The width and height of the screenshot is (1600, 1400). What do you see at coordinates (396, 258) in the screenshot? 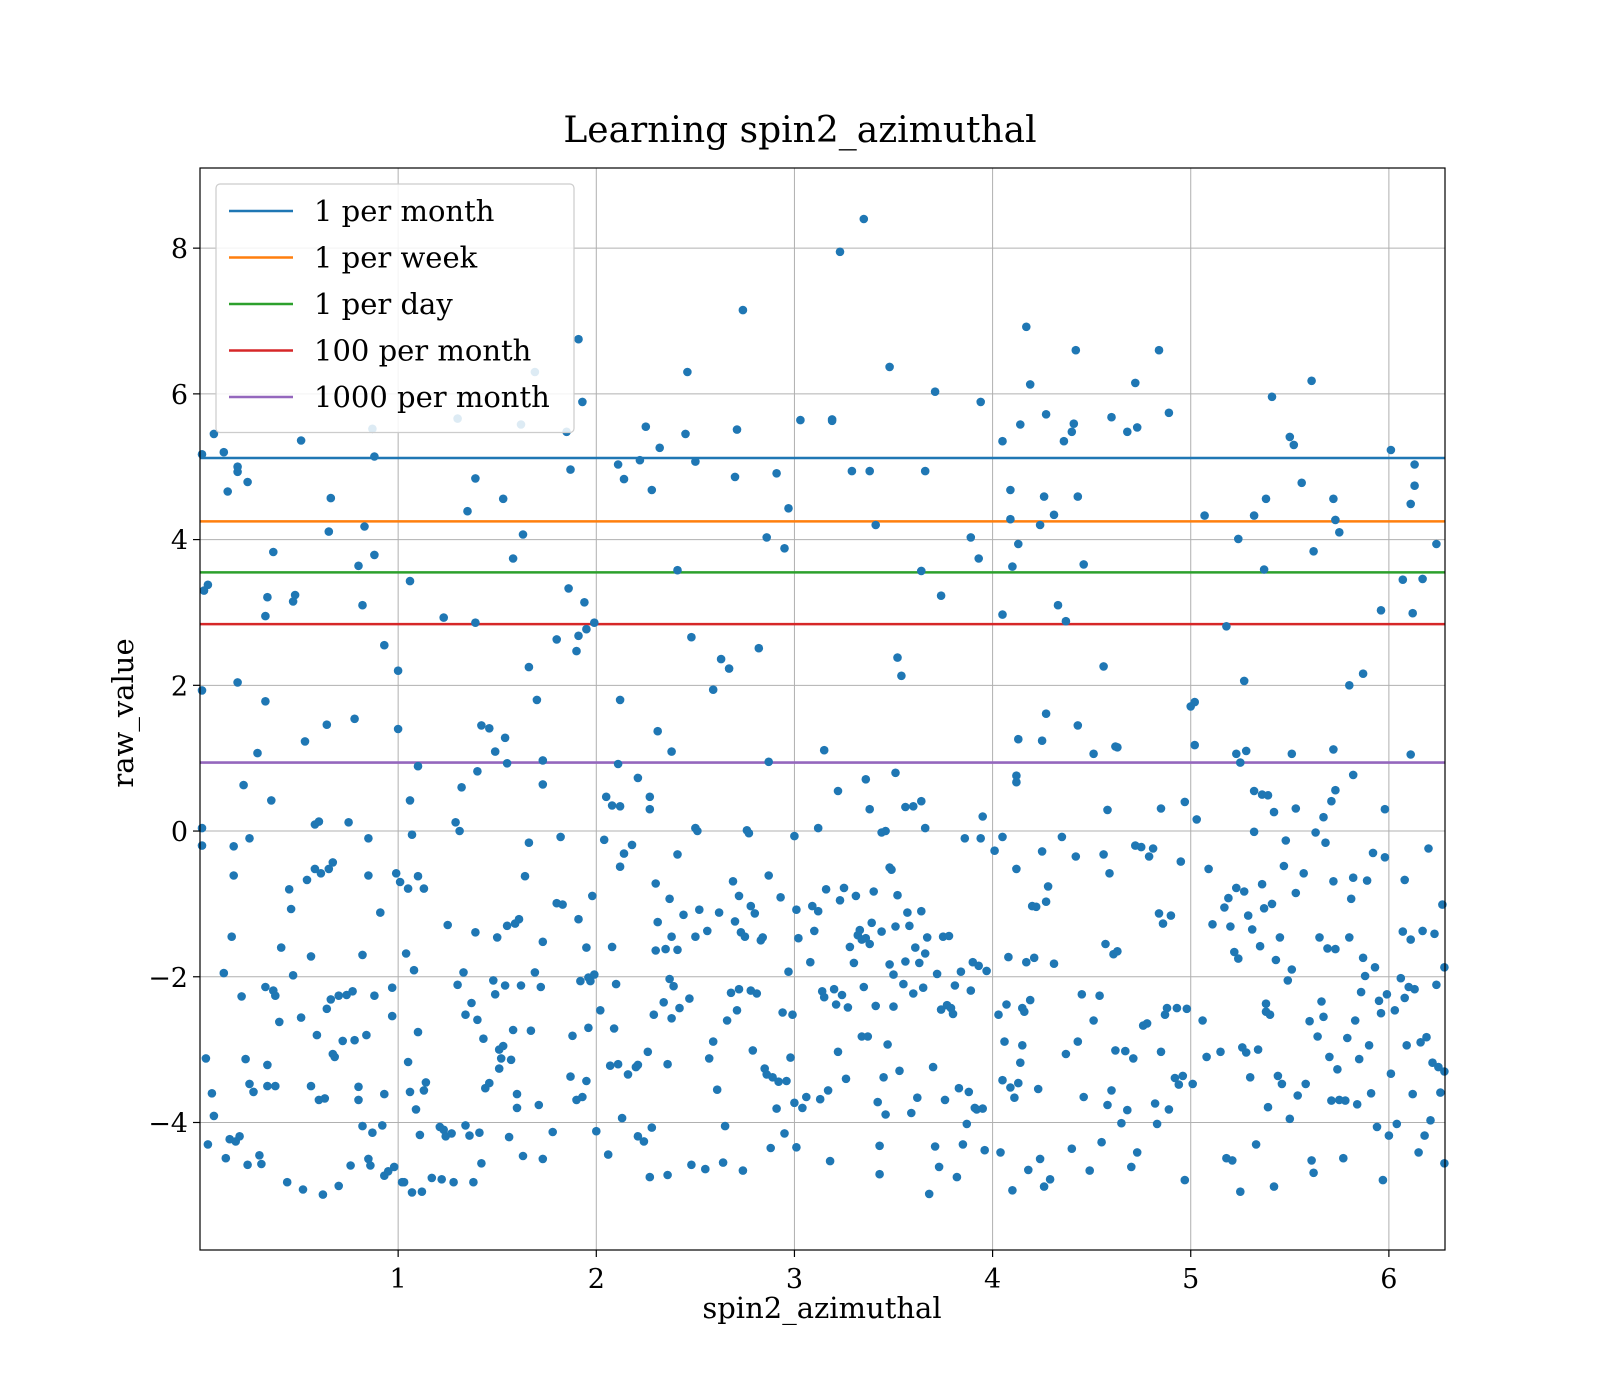
I see `legend-label: 1 per week` at bounding box center [396, 258].